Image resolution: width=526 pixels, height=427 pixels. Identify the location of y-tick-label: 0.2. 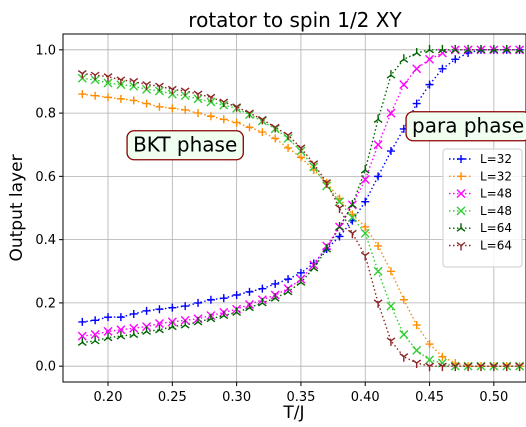
(45, 303).